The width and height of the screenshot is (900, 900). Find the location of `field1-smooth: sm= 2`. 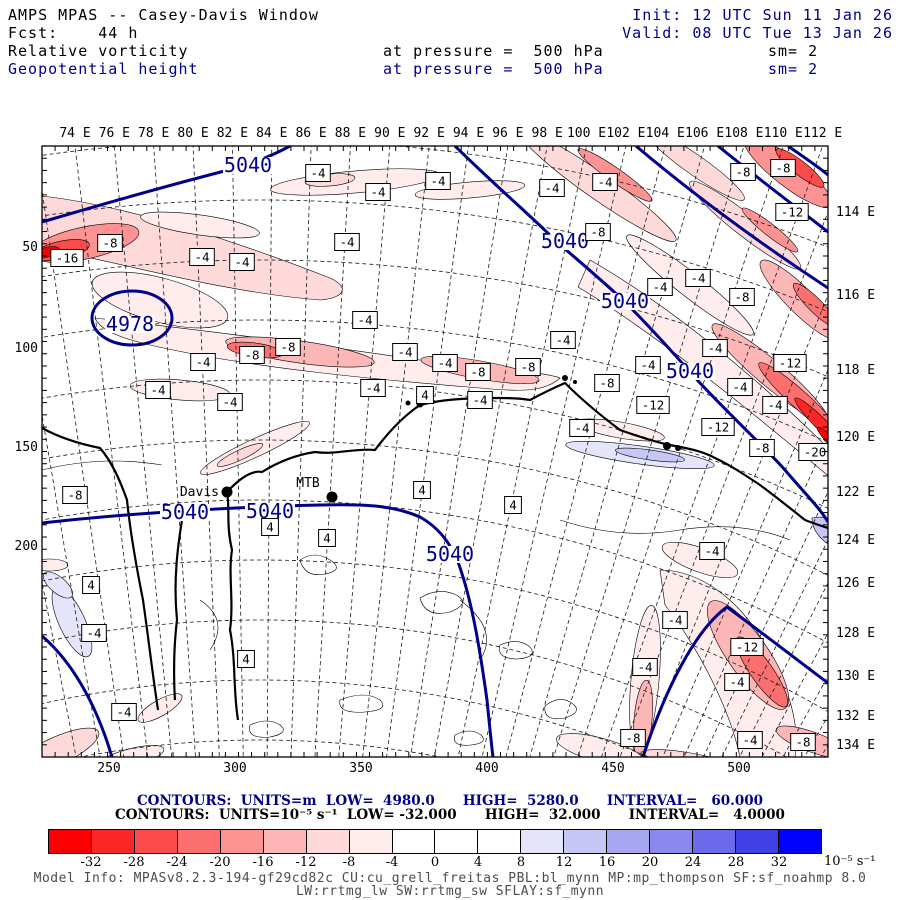

field1-smooth: sm= 2 is located at coordinates (793, 51).